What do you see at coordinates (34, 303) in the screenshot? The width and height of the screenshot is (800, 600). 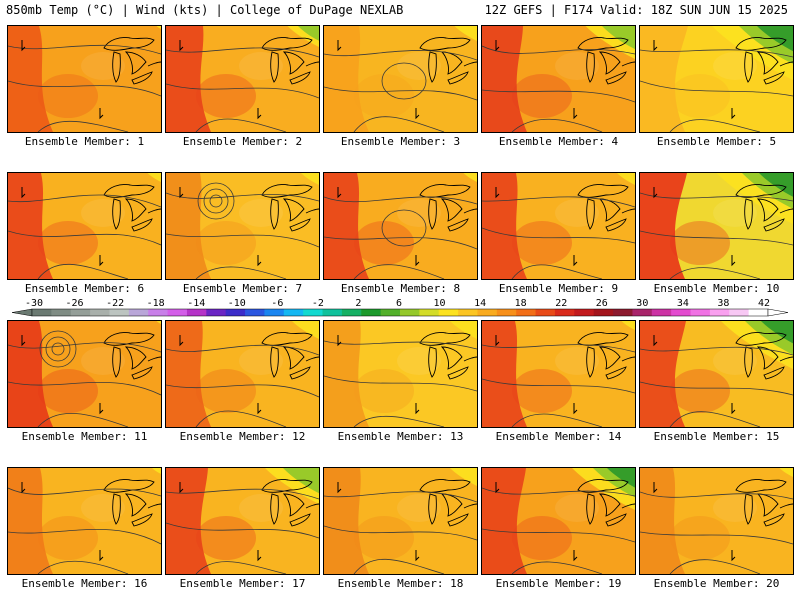 I see `colorbar-tick-label: -30` at bounding box center [34, 303].